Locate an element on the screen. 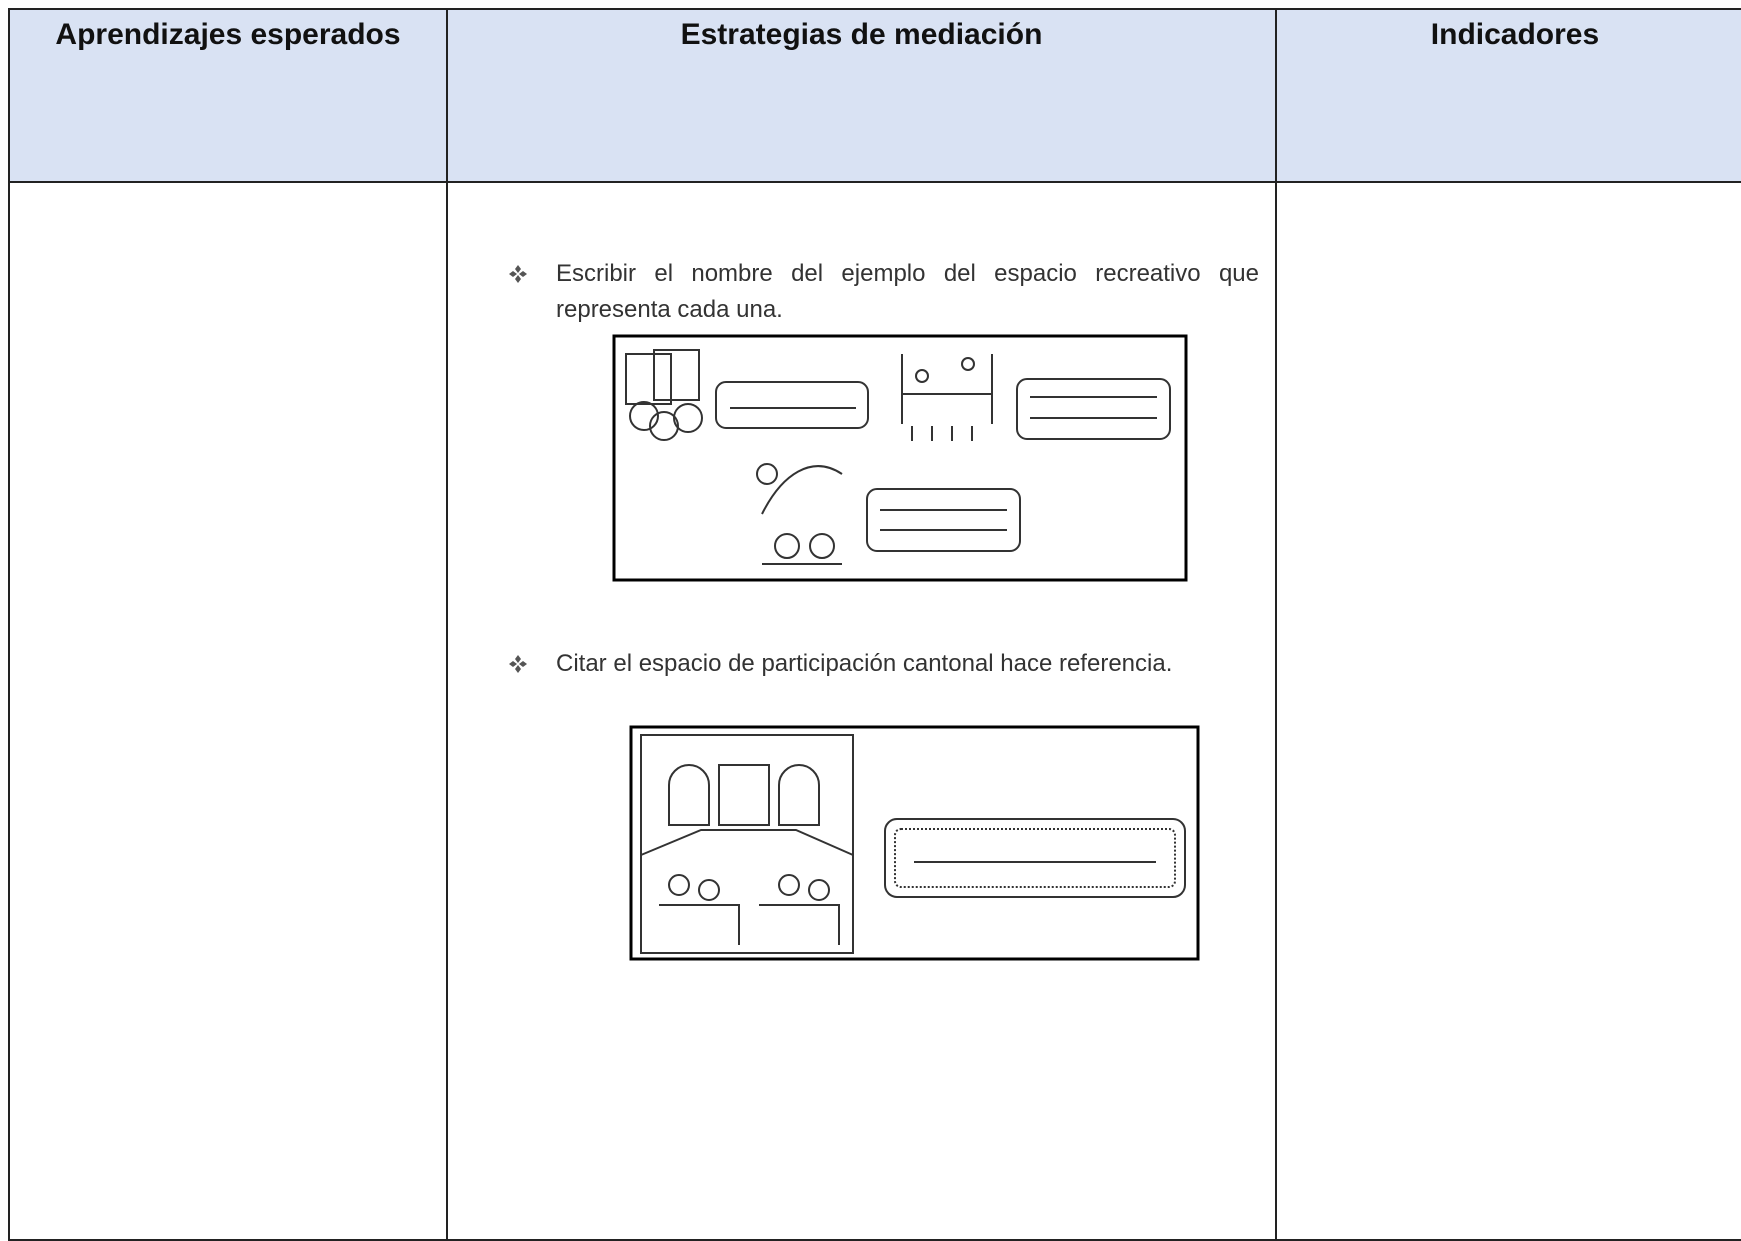 The image size is (1741, 1241). header-text: Indicadores is located at coordinates (1515, 34).